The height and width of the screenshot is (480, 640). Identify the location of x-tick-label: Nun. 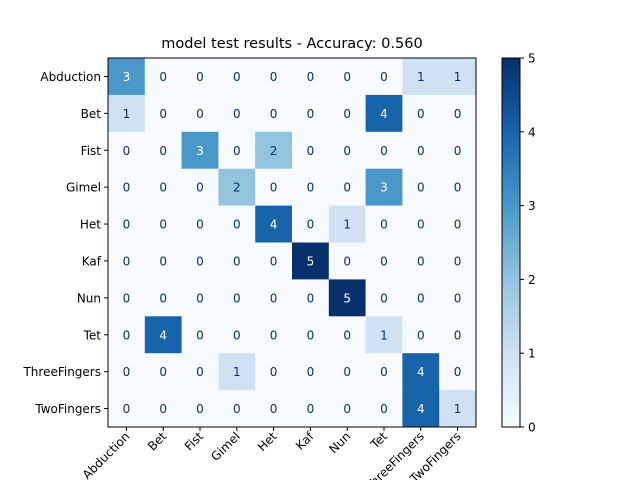
(339, 442).